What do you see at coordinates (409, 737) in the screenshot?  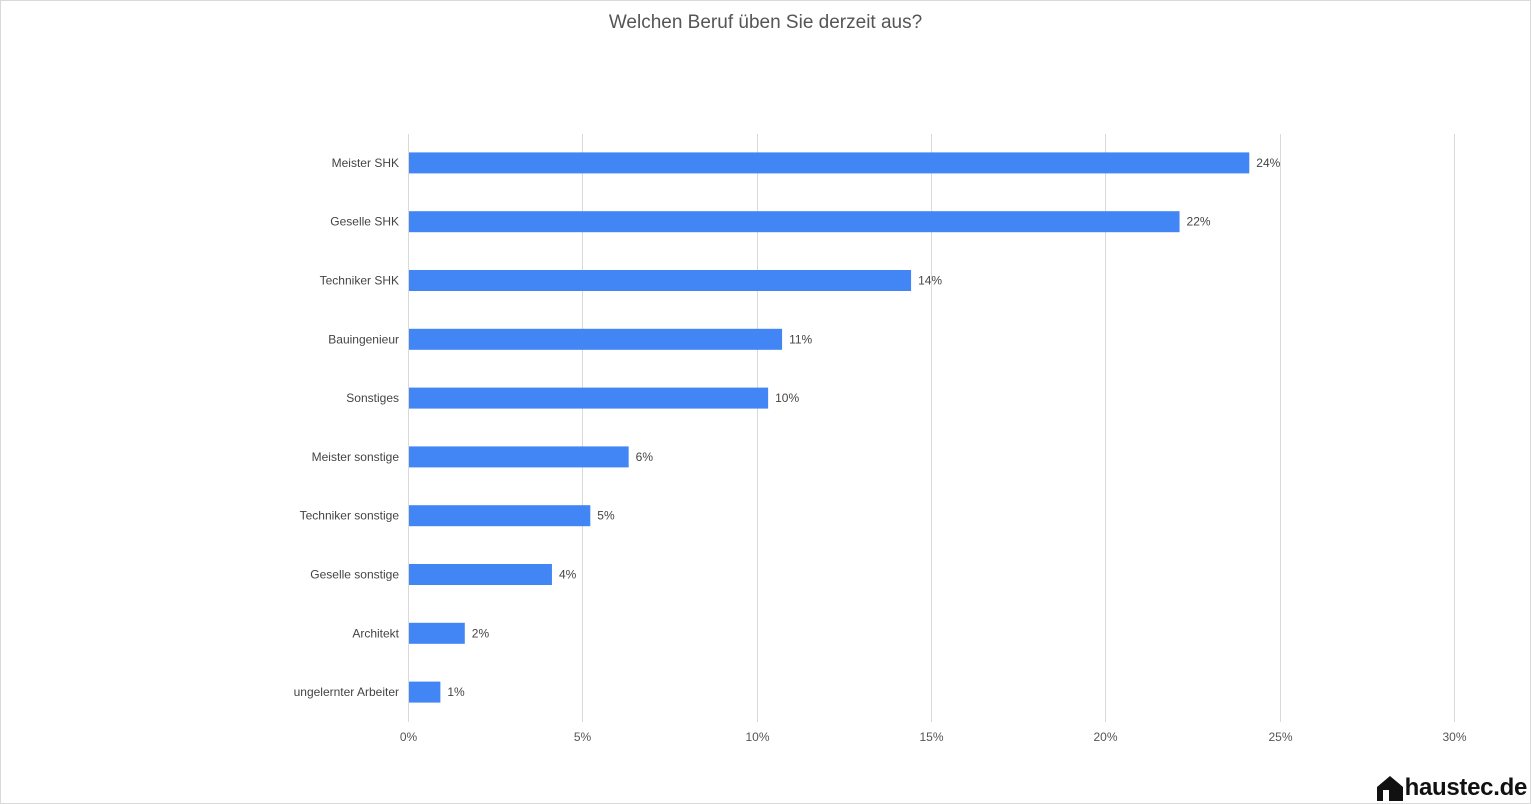 I see `x-tick-label: 0%` at bounding box center [409, 737].